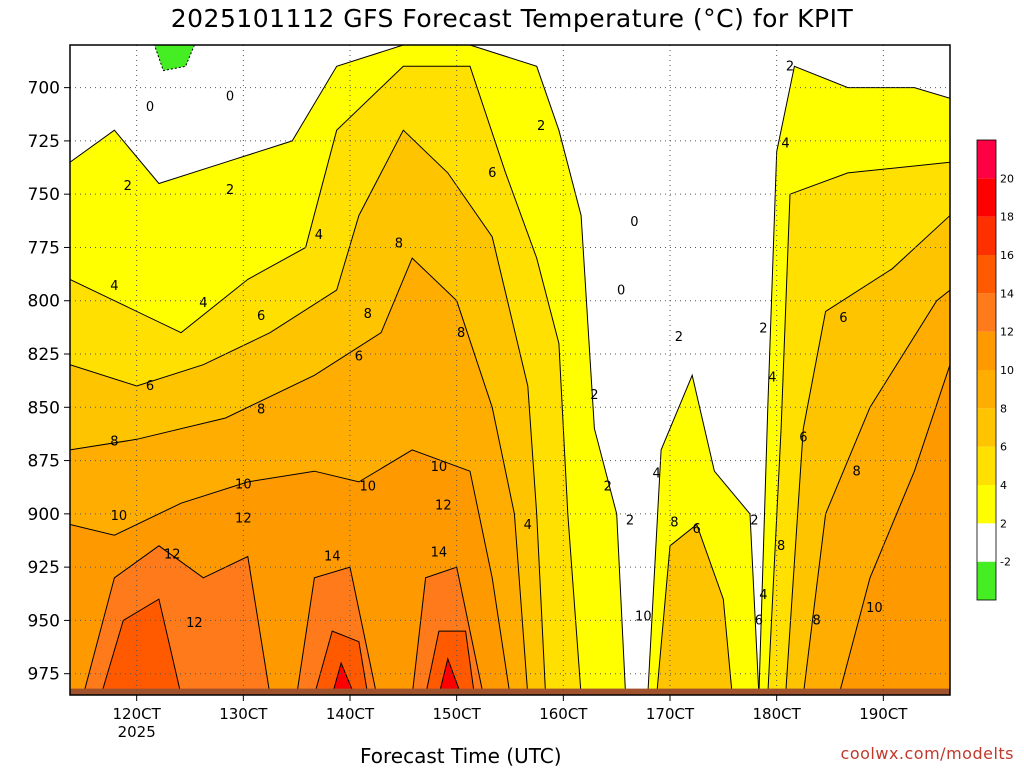  Describe the element at coordinates (1007, 332) in the screenshot. I see `colorbar-label: 12` at that location.